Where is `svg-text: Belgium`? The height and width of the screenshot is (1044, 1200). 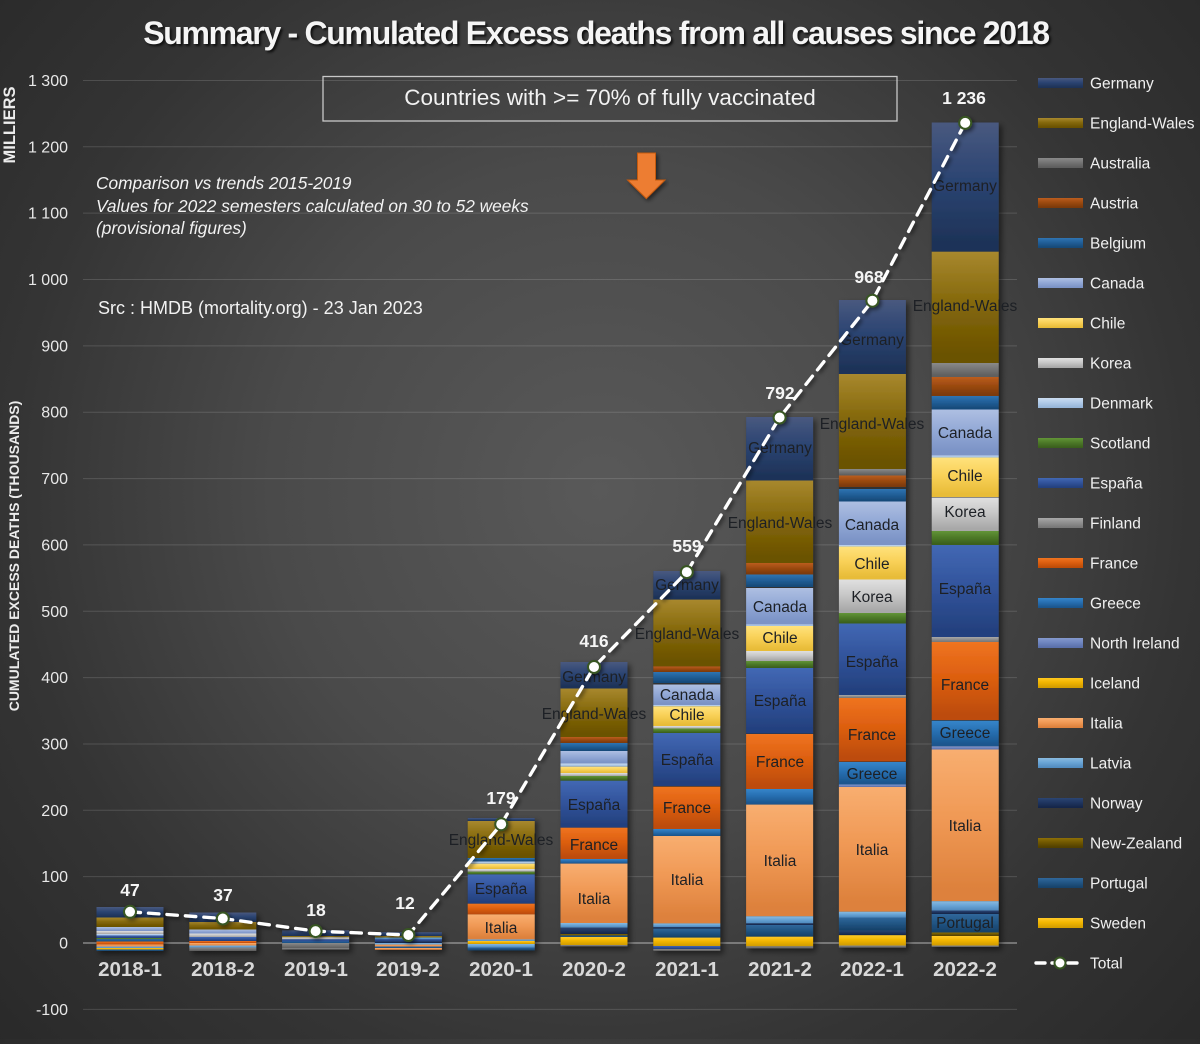 svg-text: Belgium is located at coordinates (1118, 244).